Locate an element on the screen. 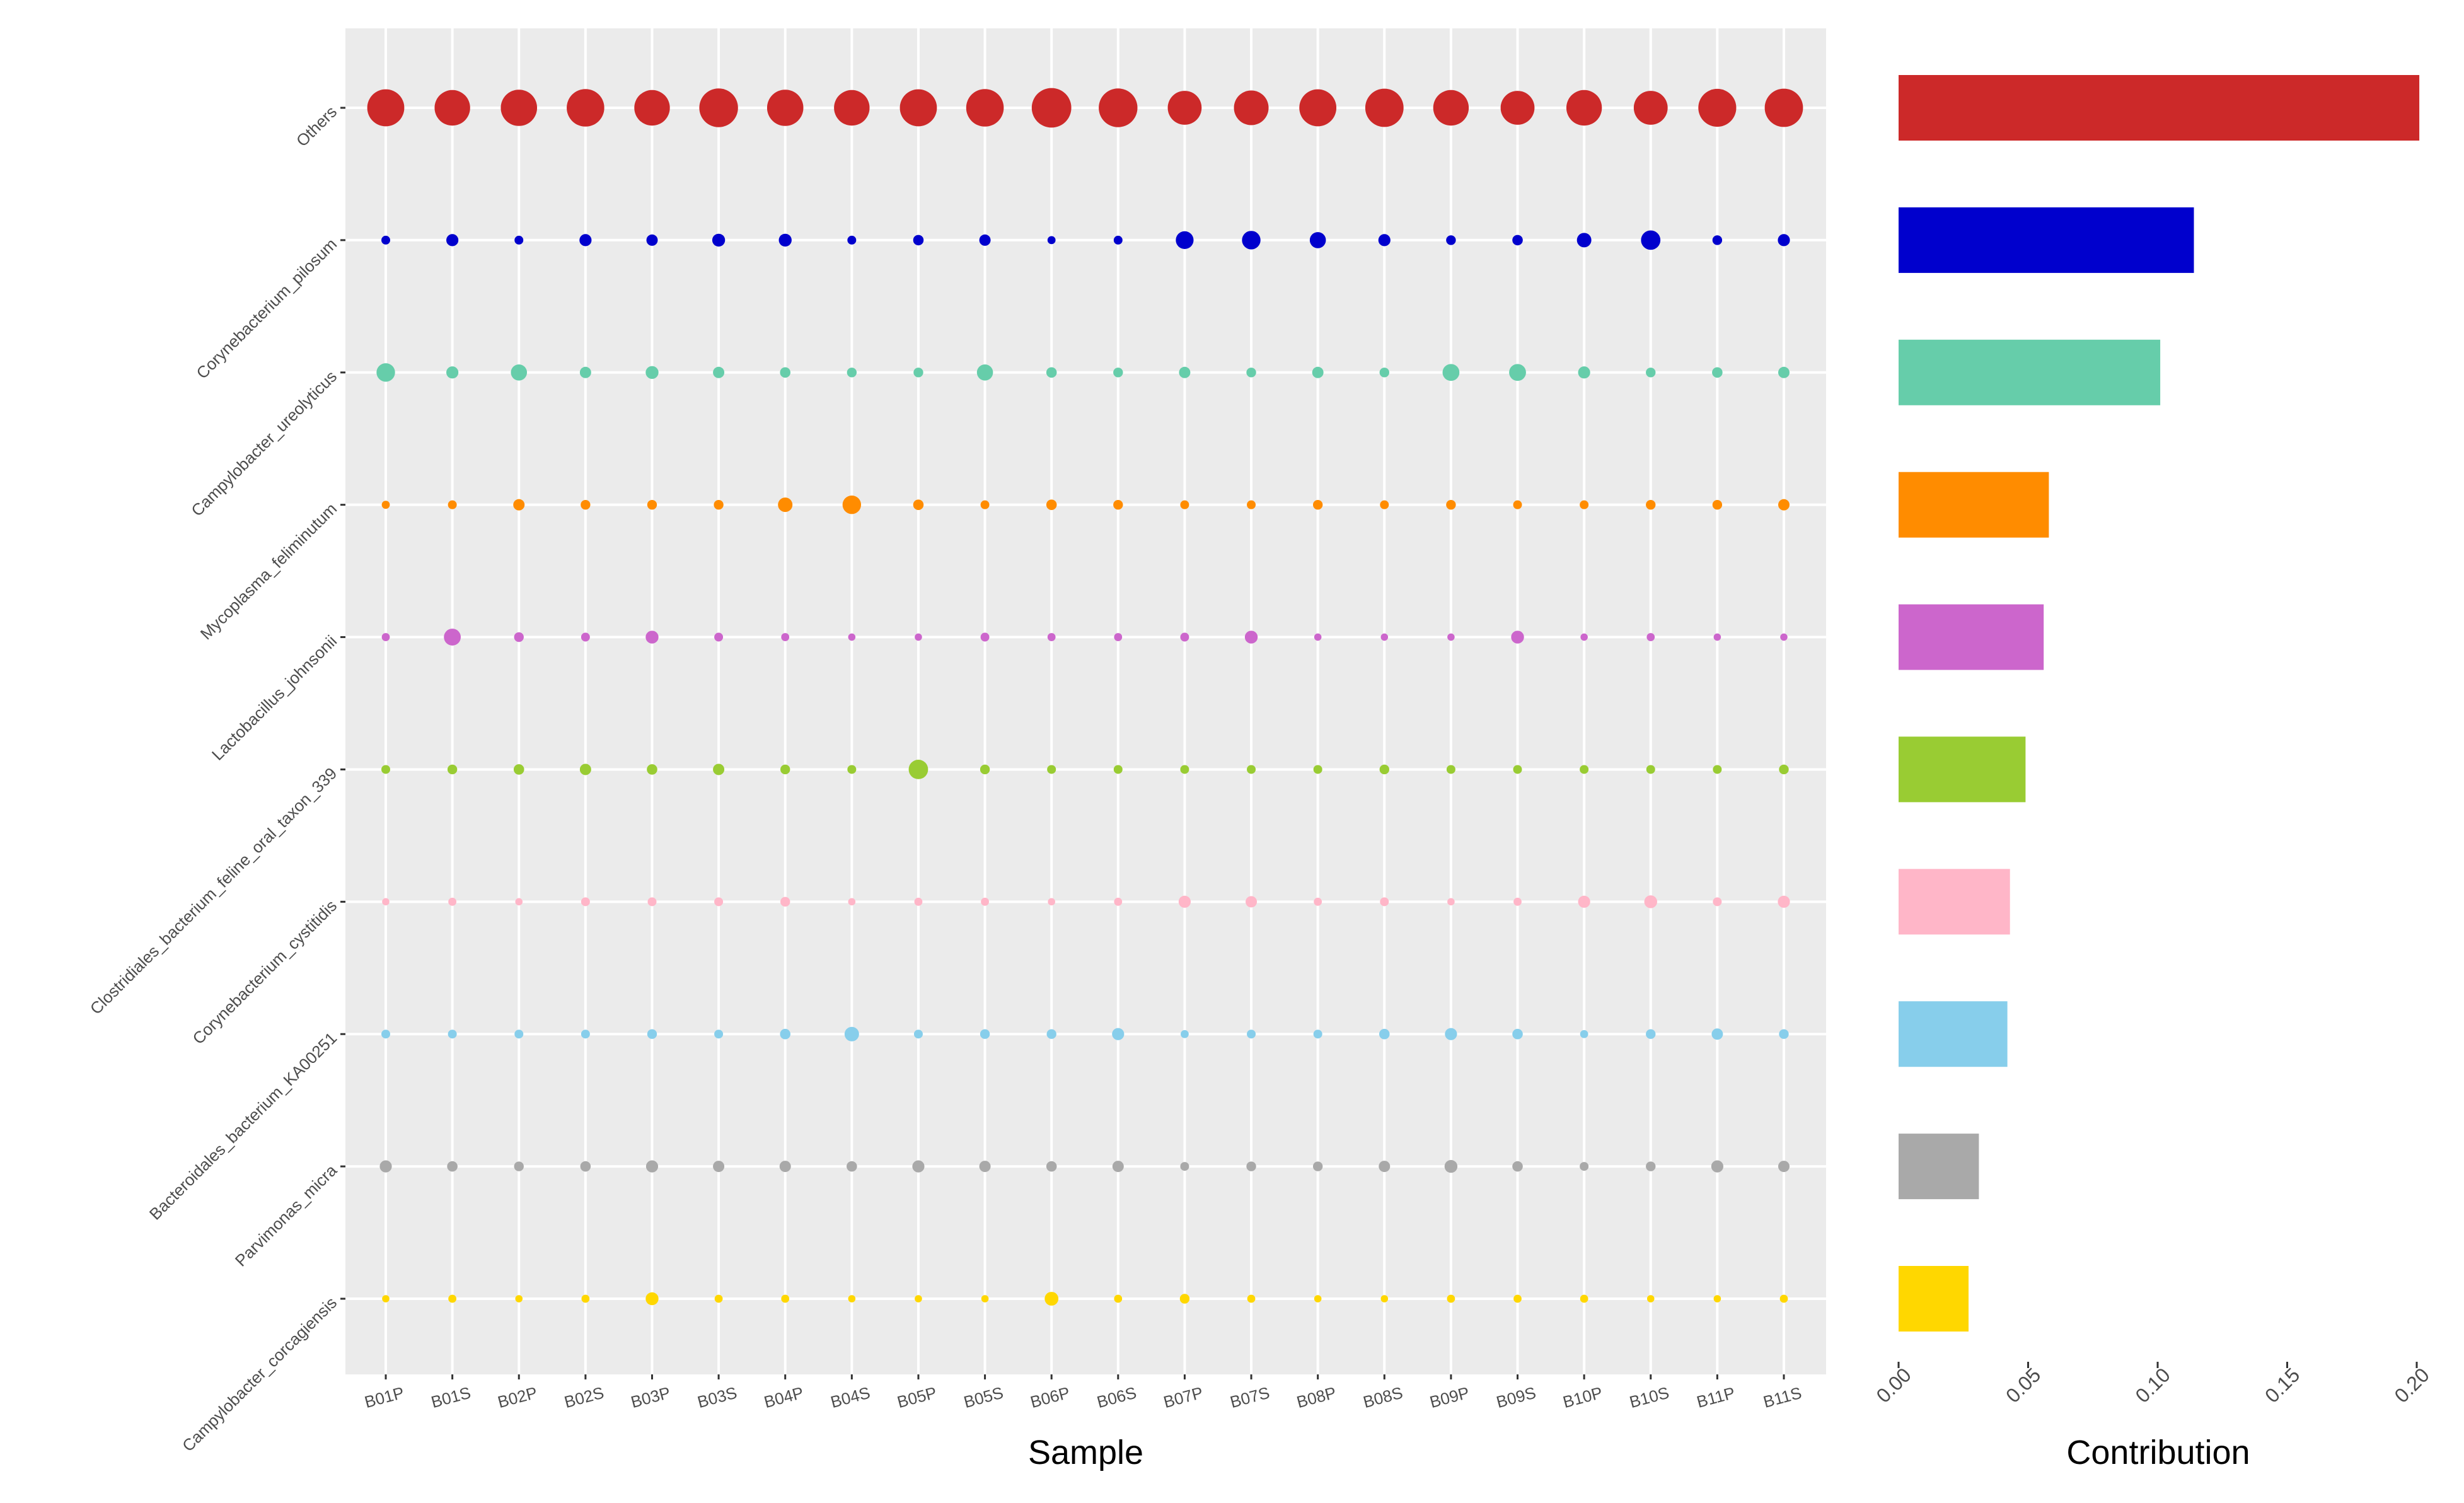 The height and width of the screenshot is (1503, 2464). dot-plot-x-tick-label: B10S is located at coordinates (1649, 1397).